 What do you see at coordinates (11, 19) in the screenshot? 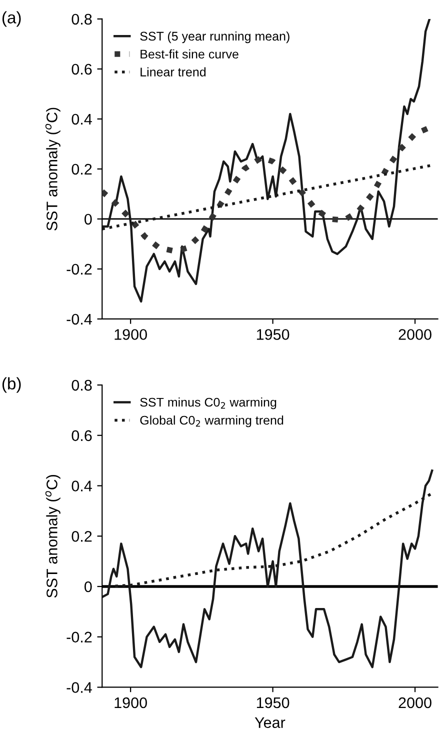
I see `chart-title: (a)` at bounding box center [11, 19].